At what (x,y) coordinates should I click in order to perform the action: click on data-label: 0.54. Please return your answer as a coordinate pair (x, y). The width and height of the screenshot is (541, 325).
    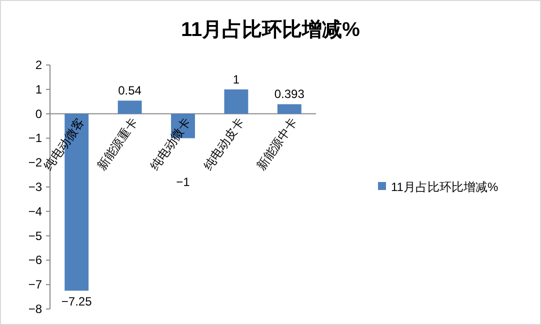
    Looking at the image, I should click on (130, 91).